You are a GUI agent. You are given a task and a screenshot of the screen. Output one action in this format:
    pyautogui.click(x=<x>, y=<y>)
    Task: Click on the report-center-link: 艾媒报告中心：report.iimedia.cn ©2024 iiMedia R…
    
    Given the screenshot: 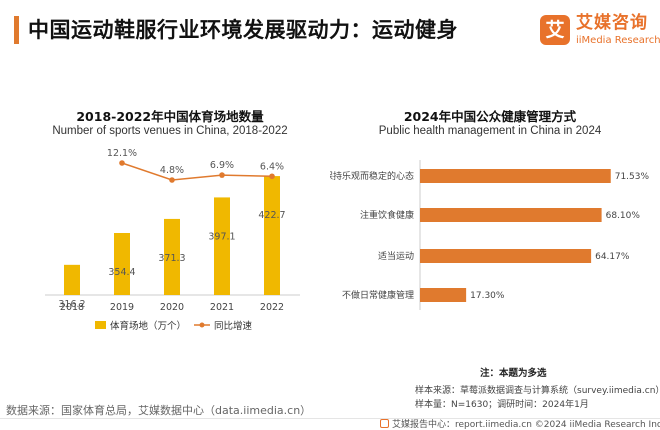 What is the action you would take?
    pyautogui.click(x=520, y=423)
    